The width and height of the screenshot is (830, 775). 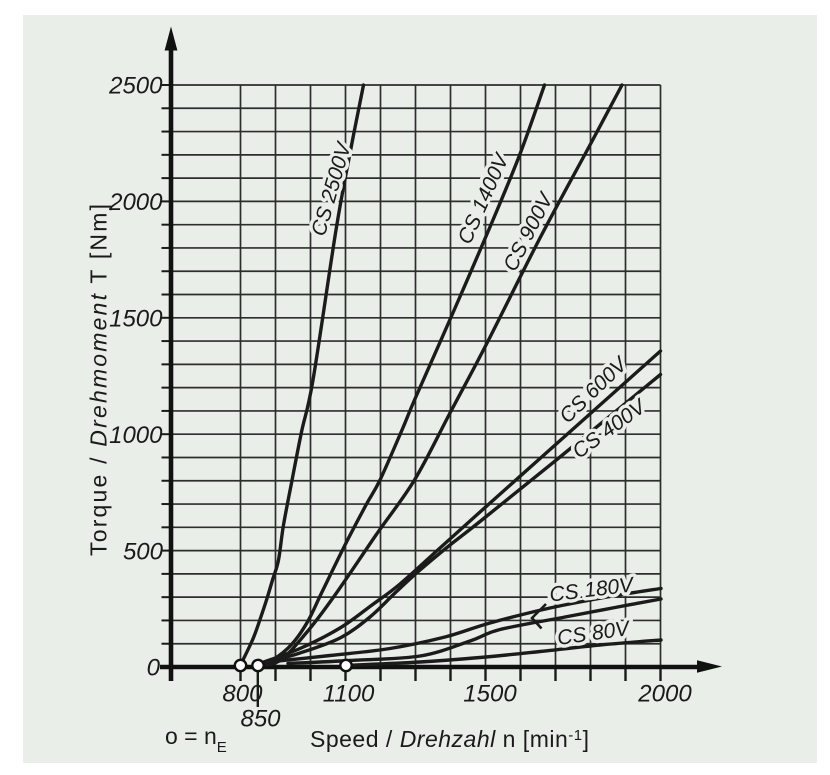 What do you see at coordinates (242, 694) in the screenshot?
I see `svg-text: 800` at bounding box center [242, 694].